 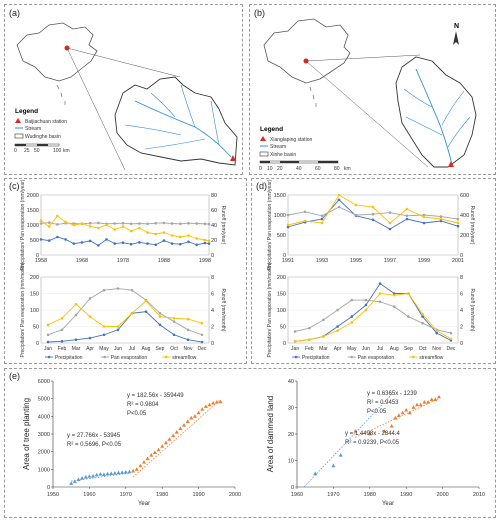 I want to click on y-tick: 40, so click(x=291, y=382).